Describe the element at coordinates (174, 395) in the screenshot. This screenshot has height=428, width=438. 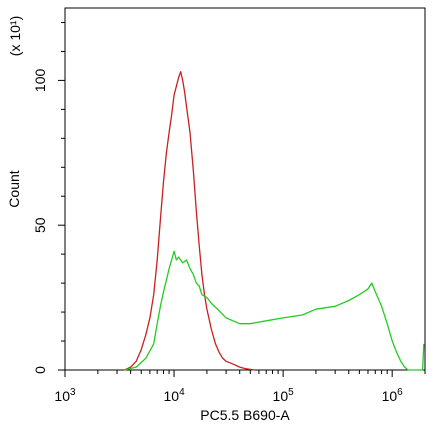
I see `x-tick-label: 10⁴` at that location.